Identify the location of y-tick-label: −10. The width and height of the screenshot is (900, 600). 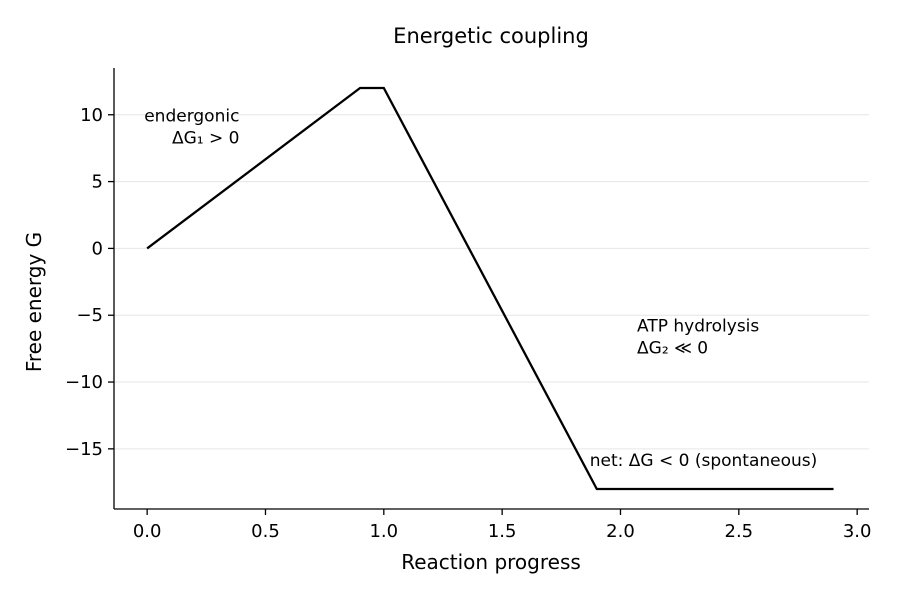
(84, 382).